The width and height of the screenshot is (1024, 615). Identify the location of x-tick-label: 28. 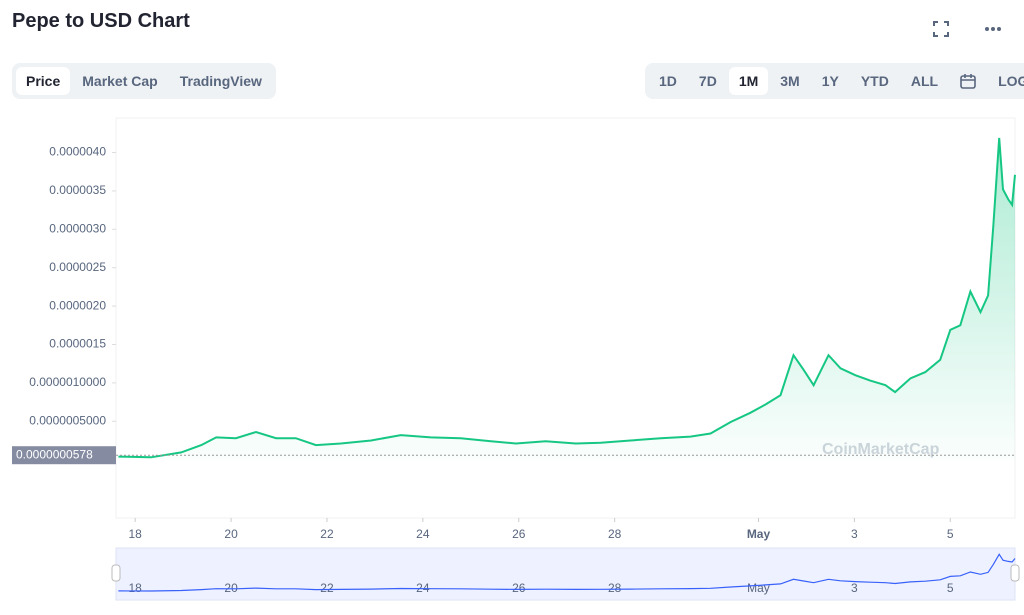
(615, 534).